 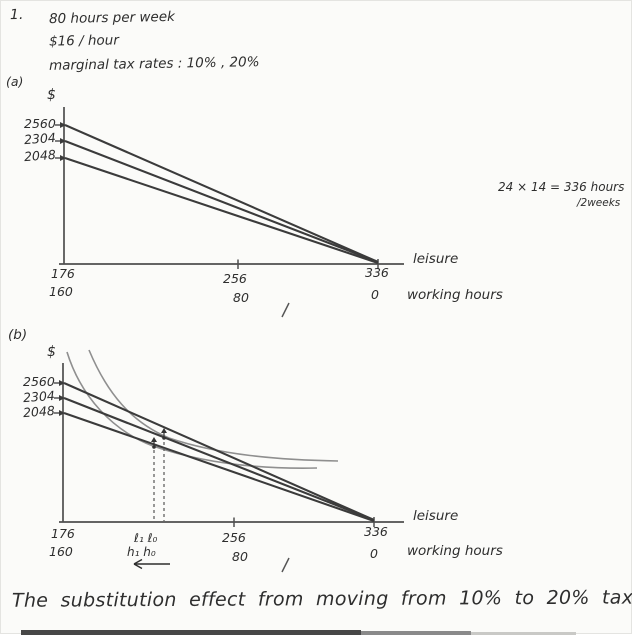 What do you see at coordinates (241, 297) in the screenshot?
I see `graph-a-xlabel-working-80: 80` at bounding box center [241, 297].